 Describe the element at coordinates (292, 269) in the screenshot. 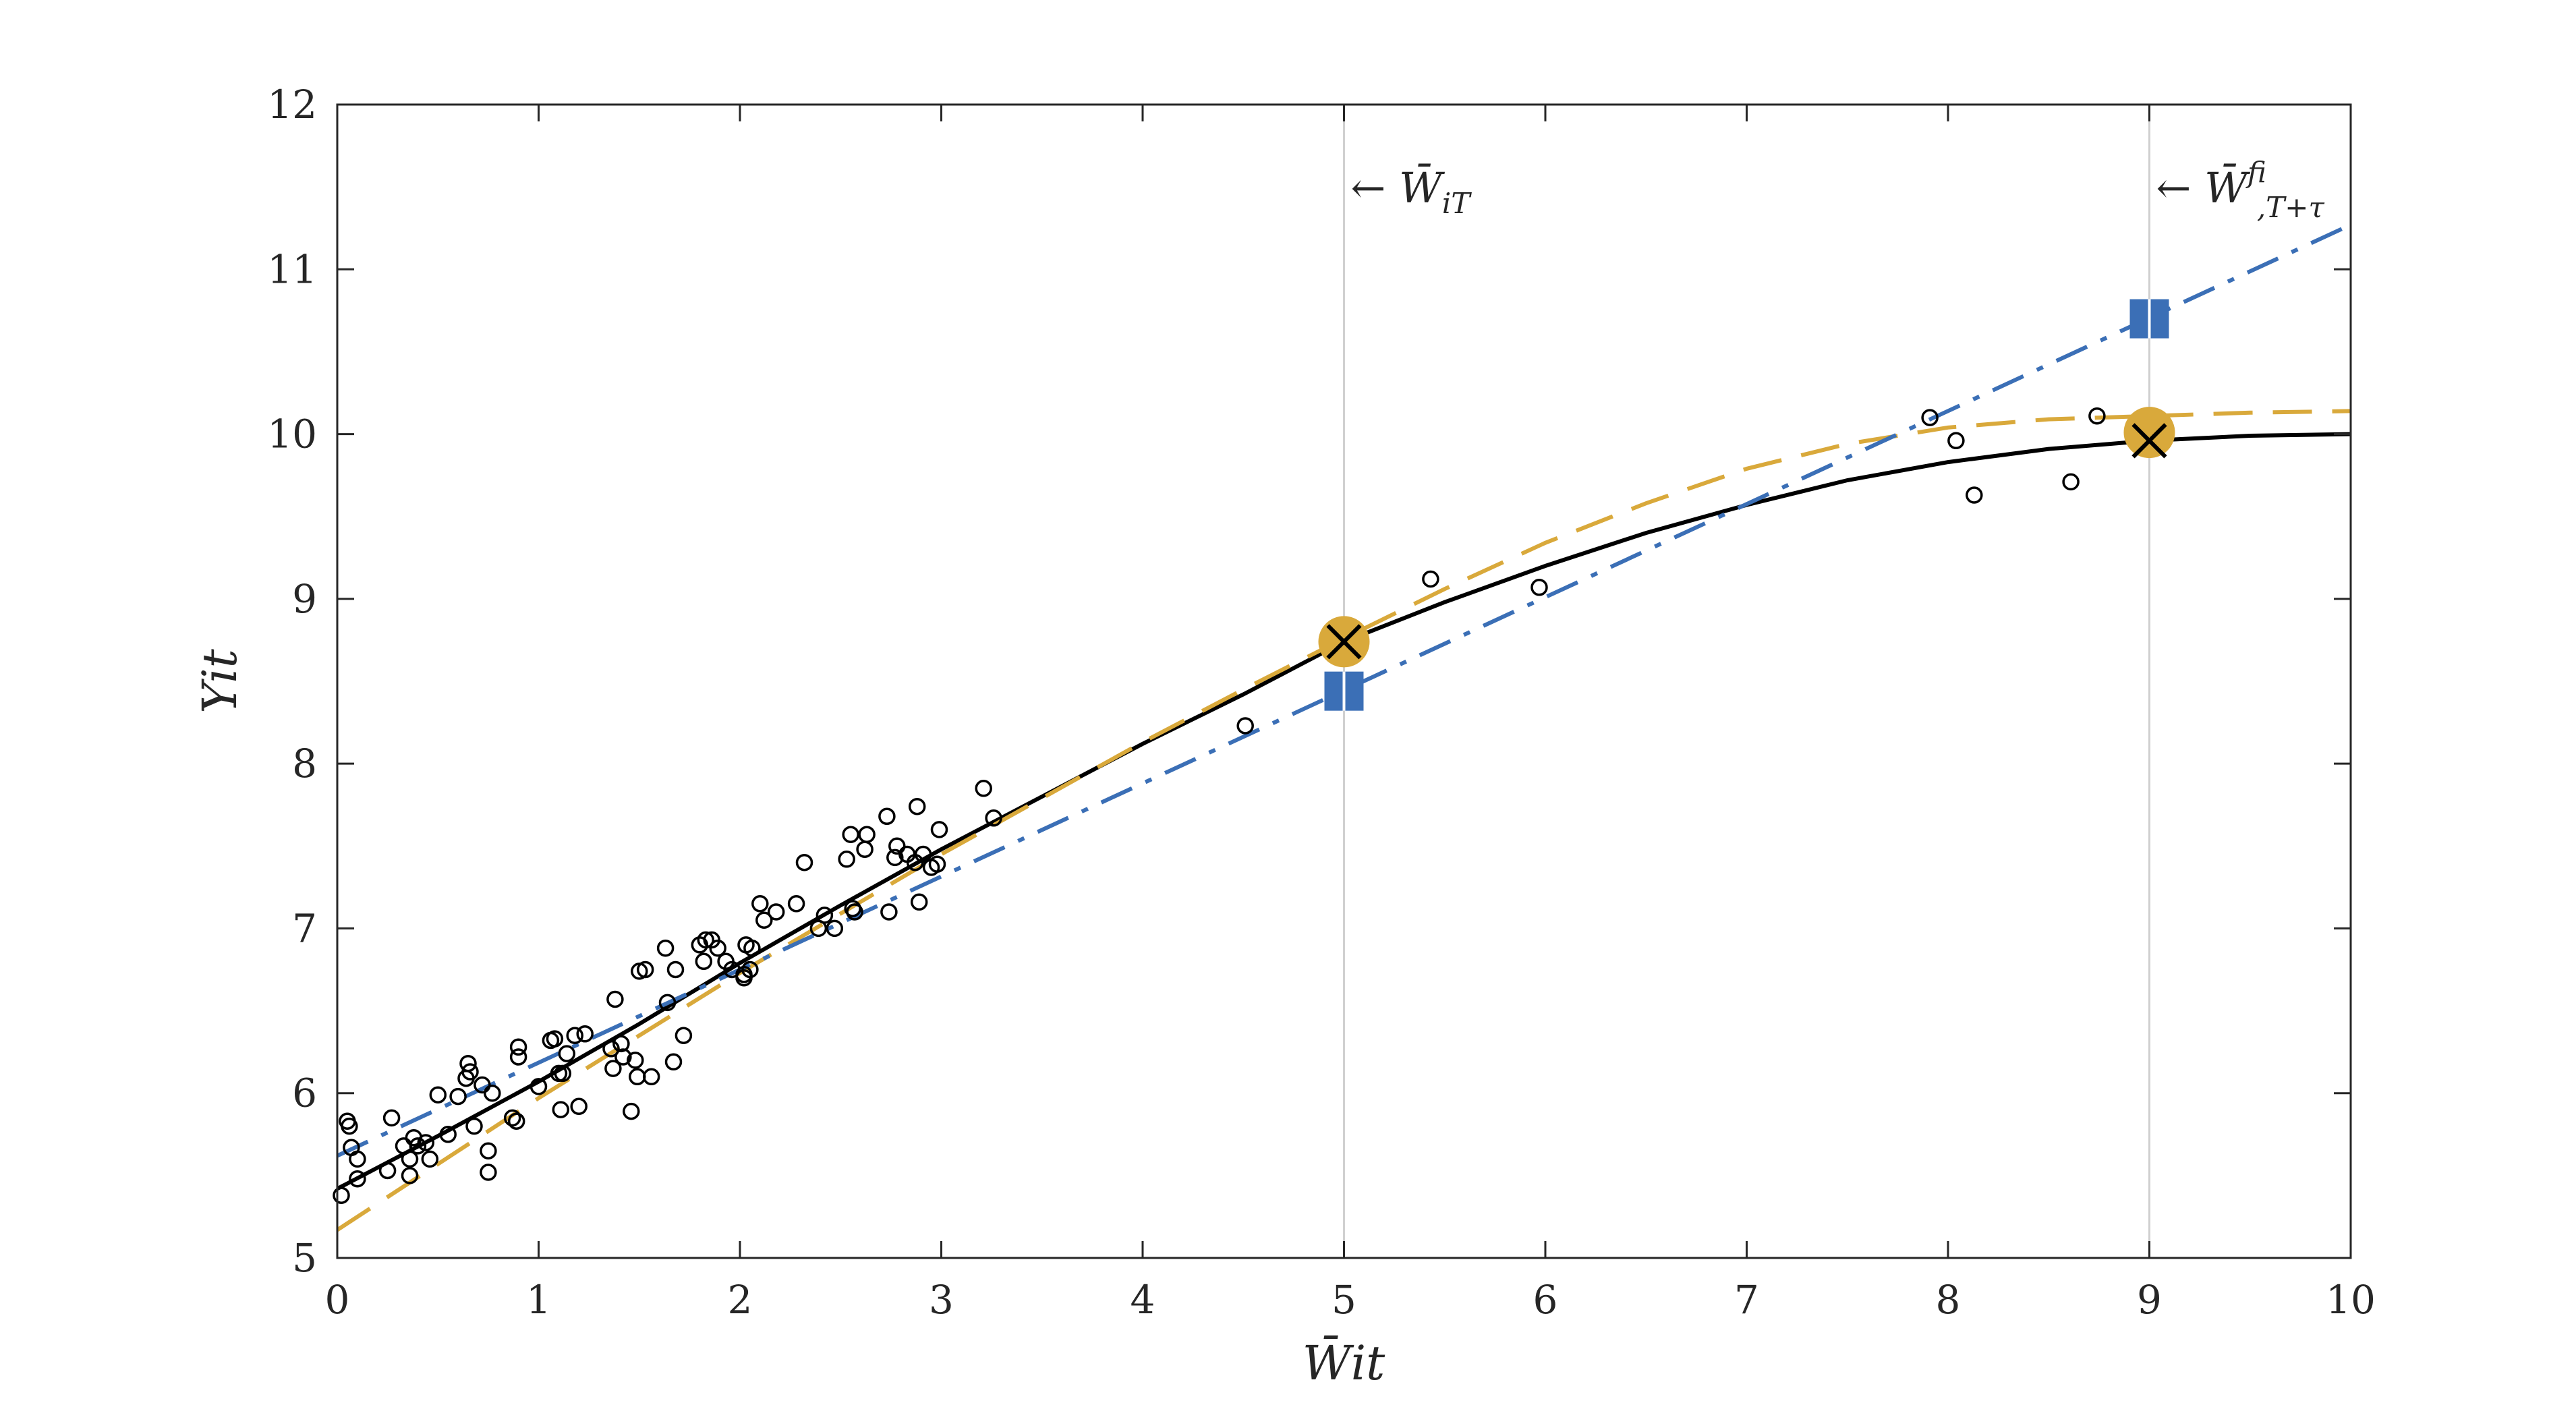

I see `y-tick-label-11: 11` at that location.